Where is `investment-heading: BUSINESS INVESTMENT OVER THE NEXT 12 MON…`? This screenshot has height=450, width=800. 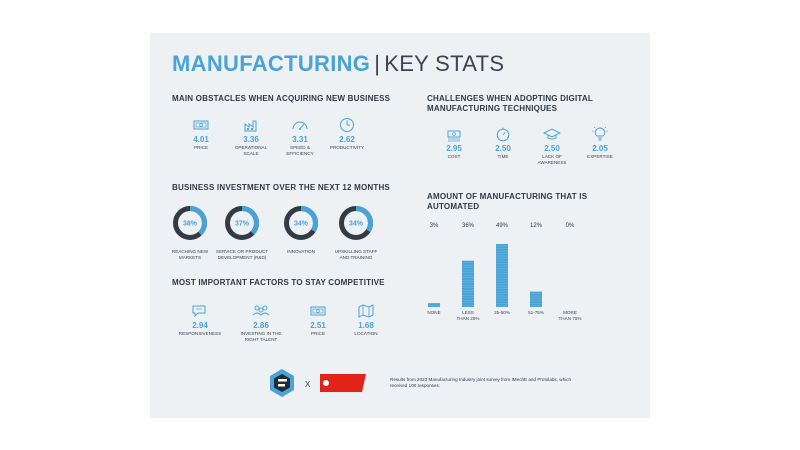 investment-heading: BUSINESS INVESTMENT OVER THE NEXT 12 MON… is located at coordinates (281, 187).